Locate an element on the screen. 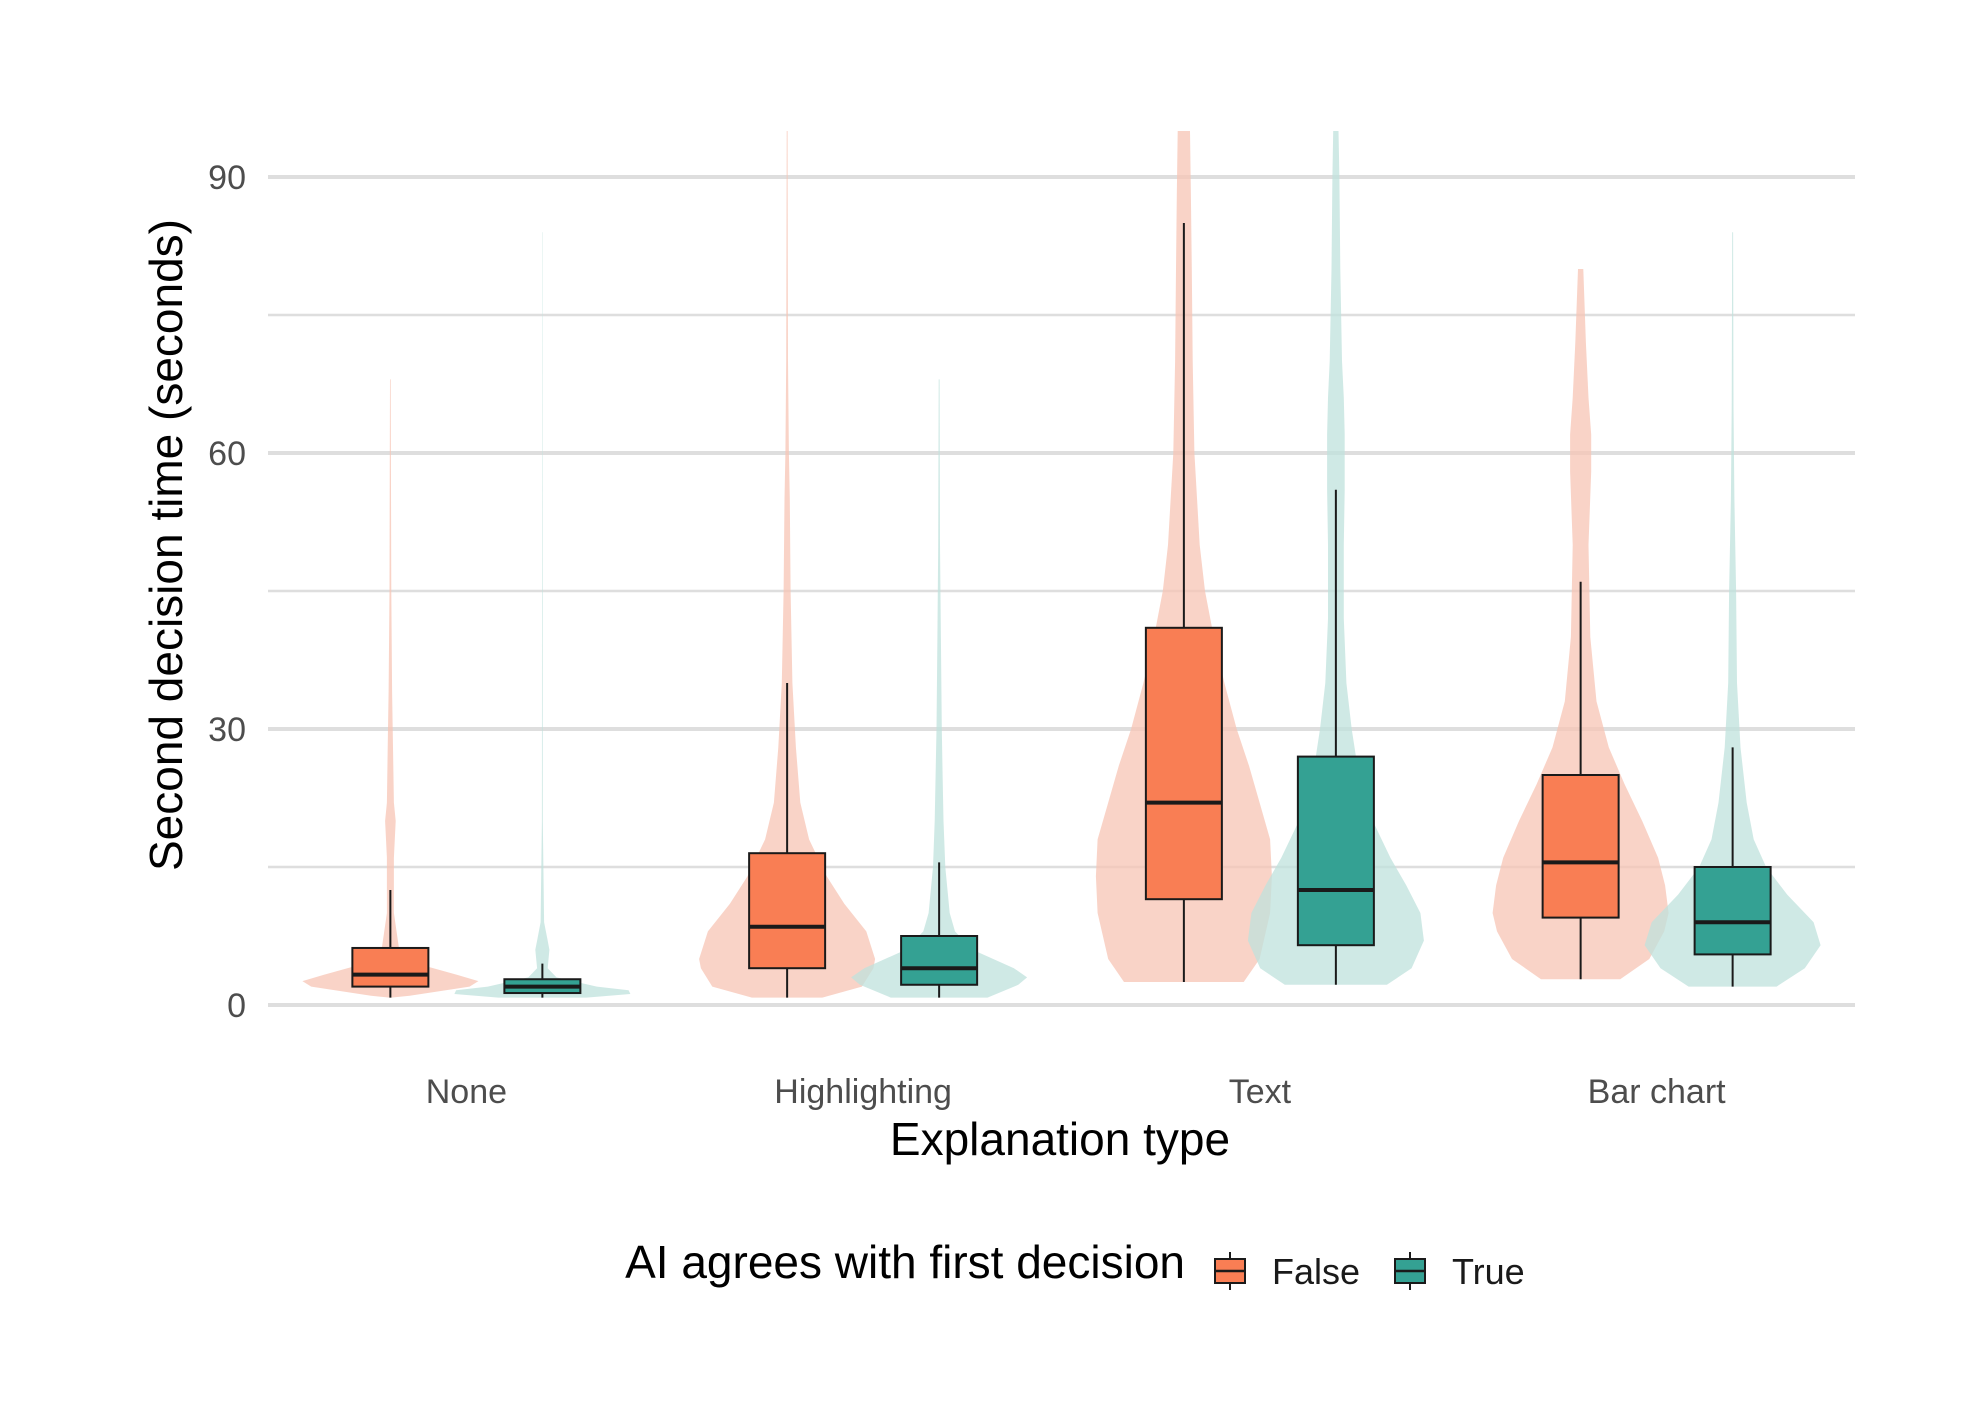 This screenshot has height=1408, width=1988. x-axis-title: Explanation type is located at coordinates (1060, 1139).